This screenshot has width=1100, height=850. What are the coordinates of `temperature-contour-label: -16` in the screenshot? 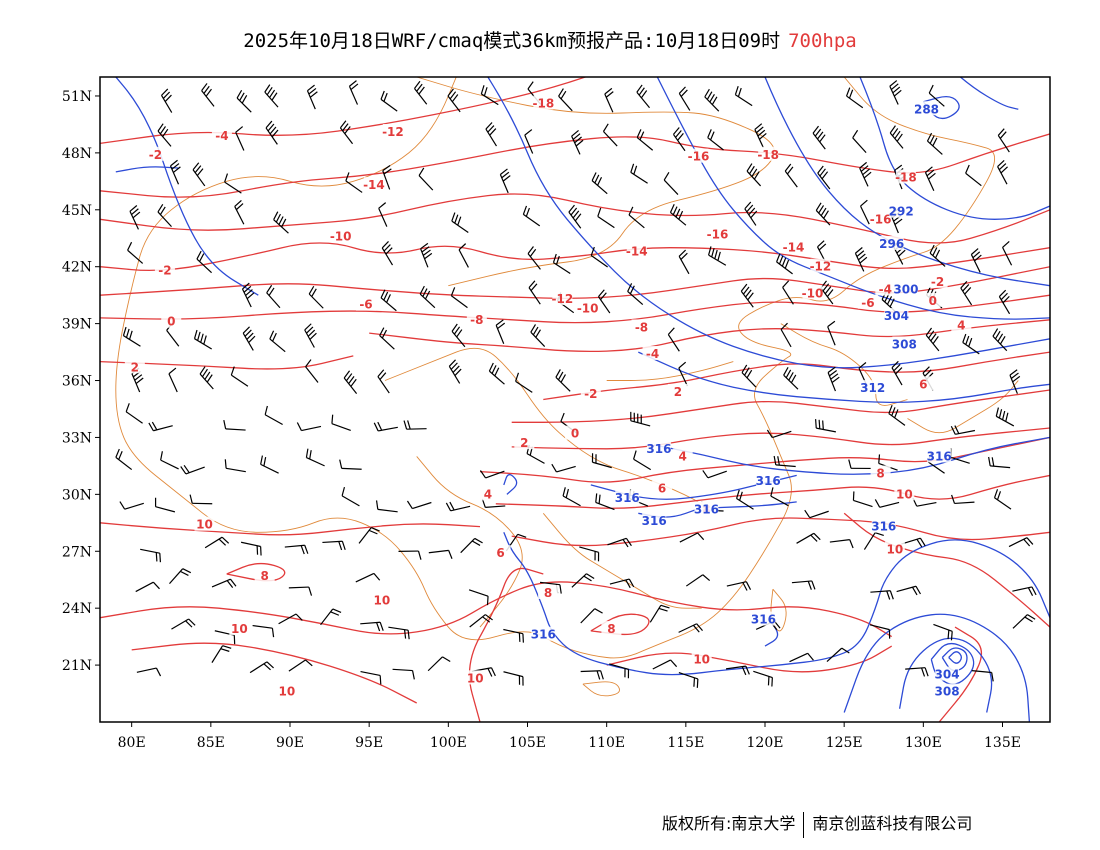 It's located at (699, 157).